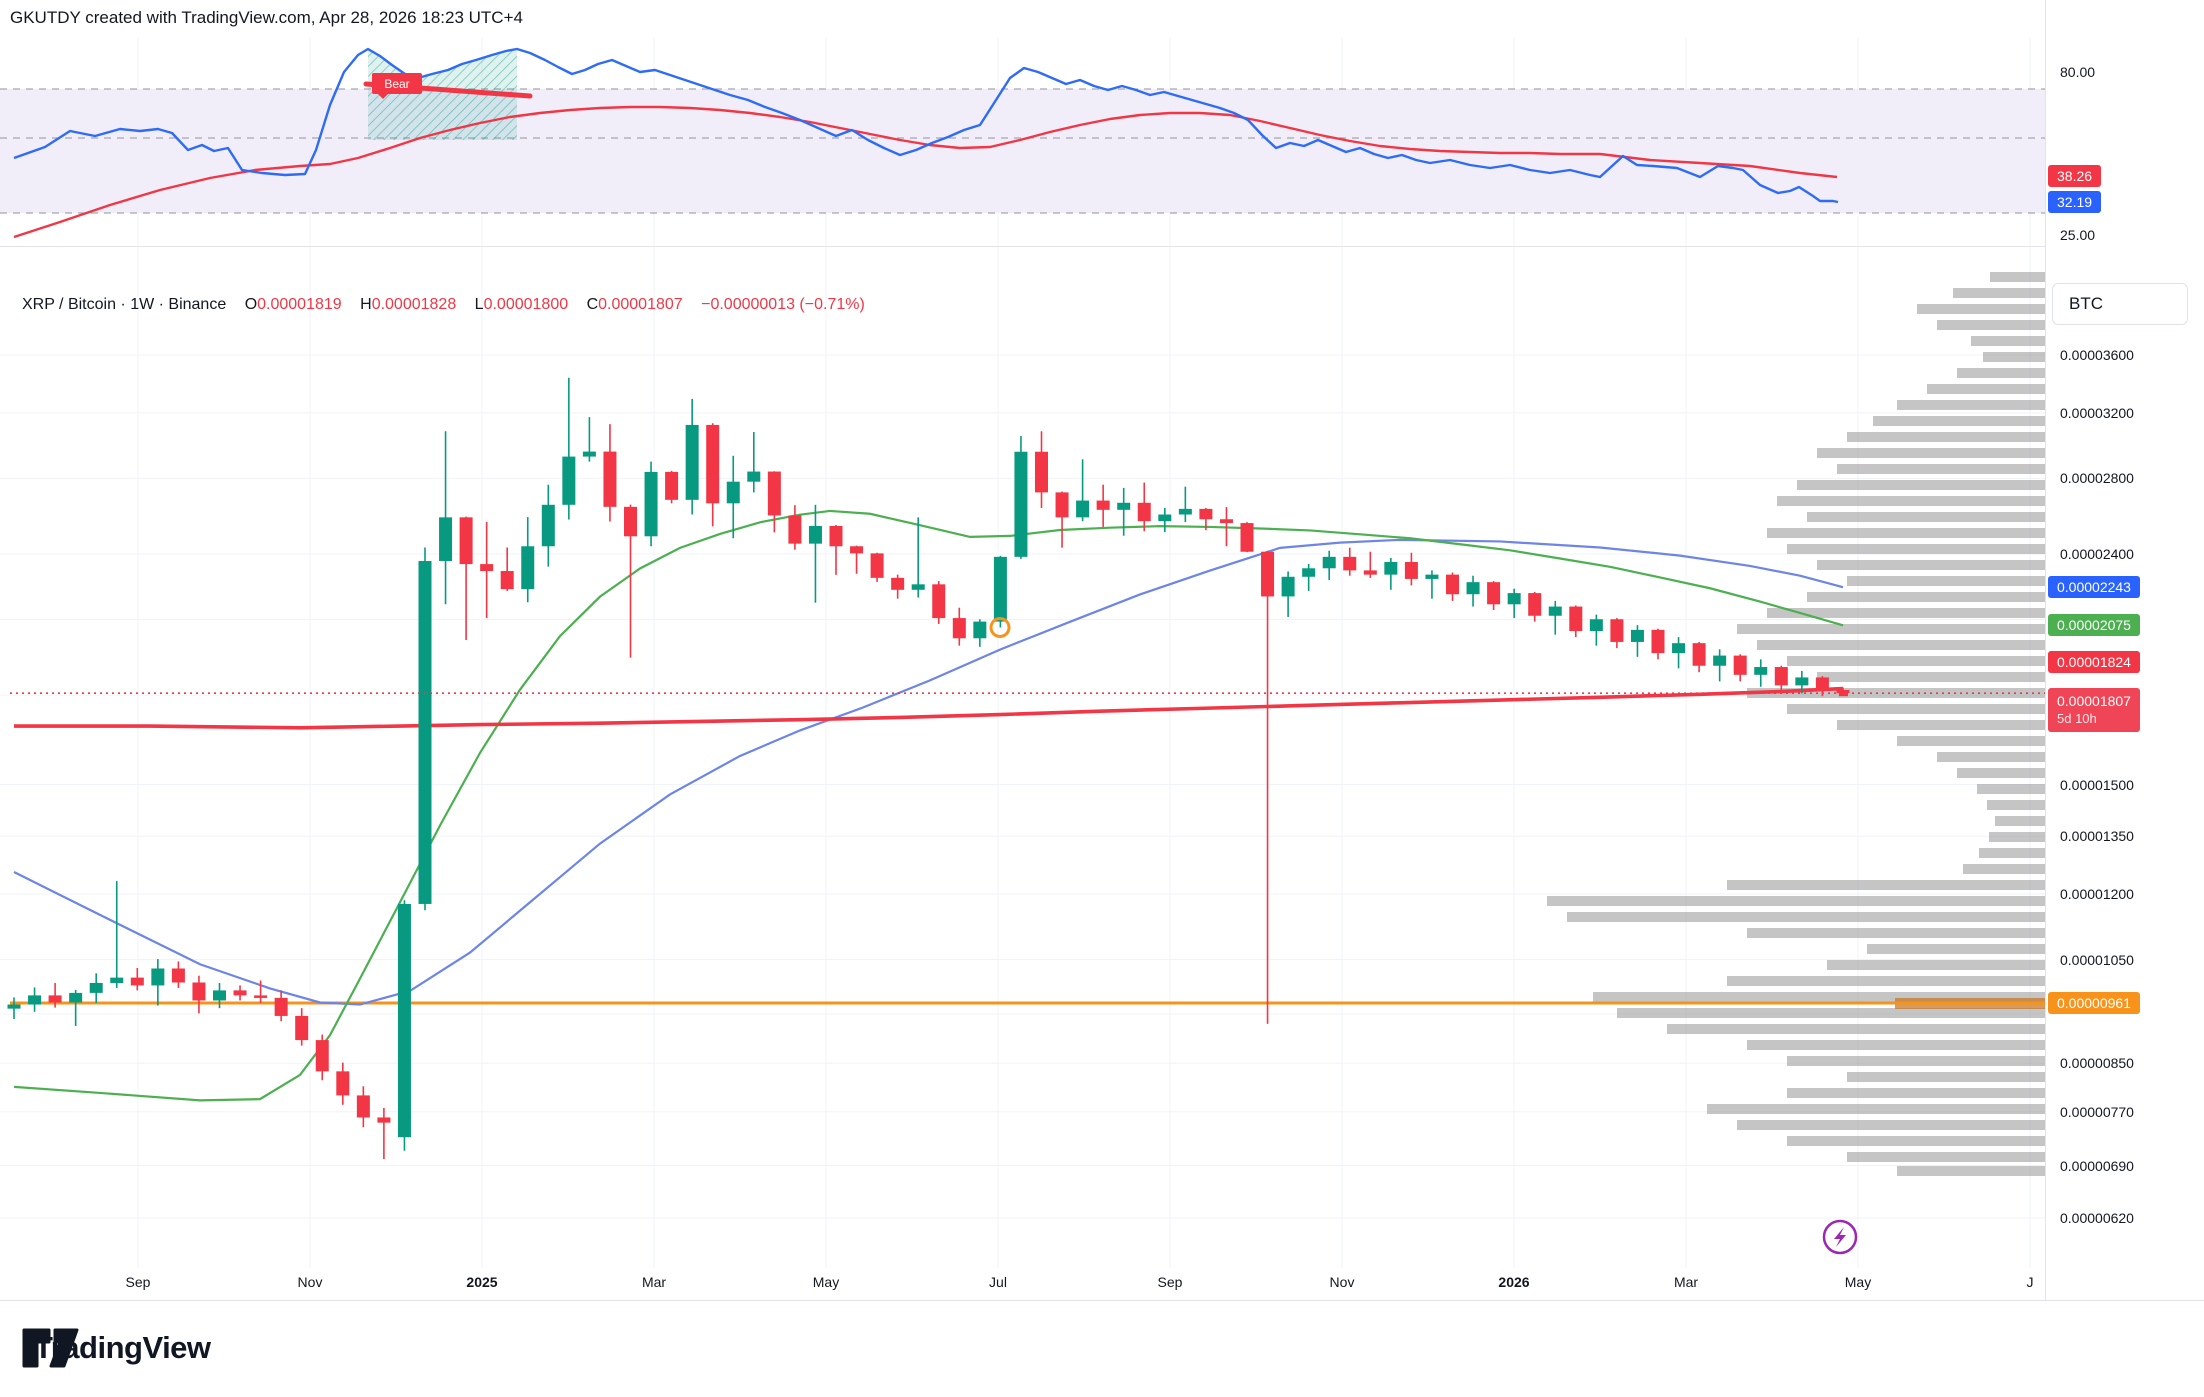  What do you see at coordinates (929, 708) in the screenshot?
I see `ma-red-line` at bounding box center [929, 708].